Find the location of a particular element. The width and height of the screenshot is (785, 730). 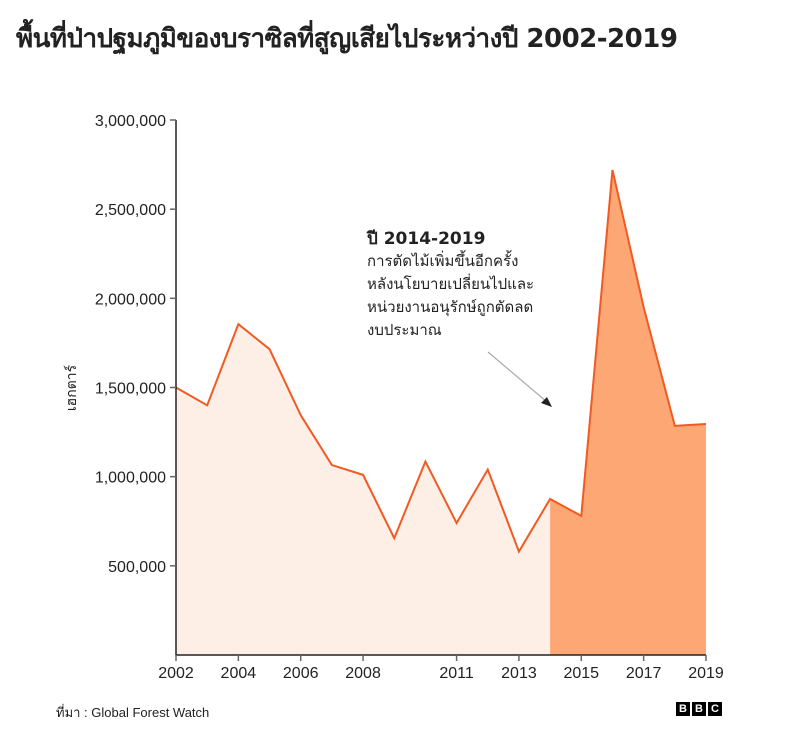

y-tick-label: 1,500,000 is located at coordinates (130, 389).